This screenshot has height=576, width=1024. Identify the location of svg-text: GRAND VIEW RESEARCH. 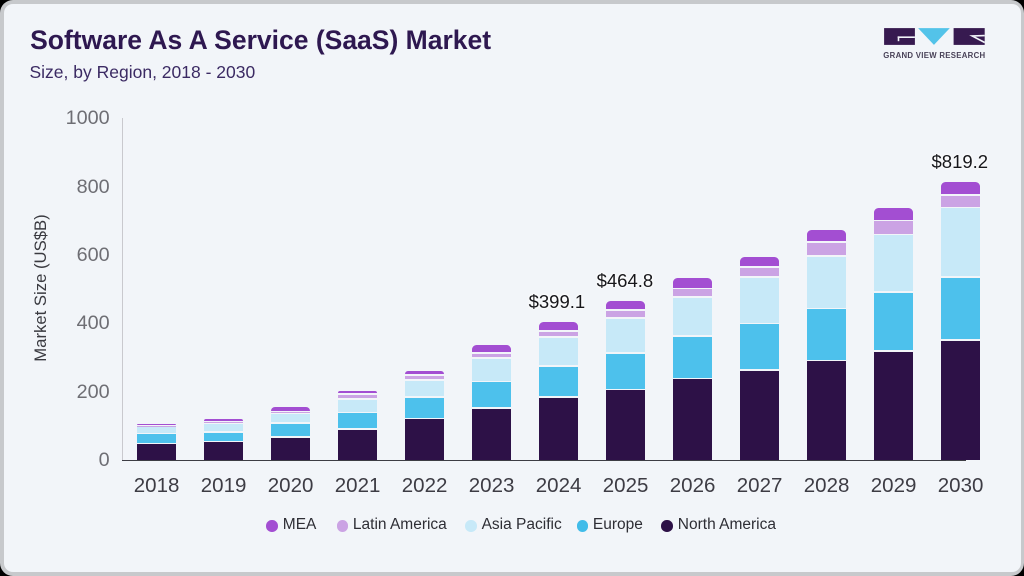
(934, 55).